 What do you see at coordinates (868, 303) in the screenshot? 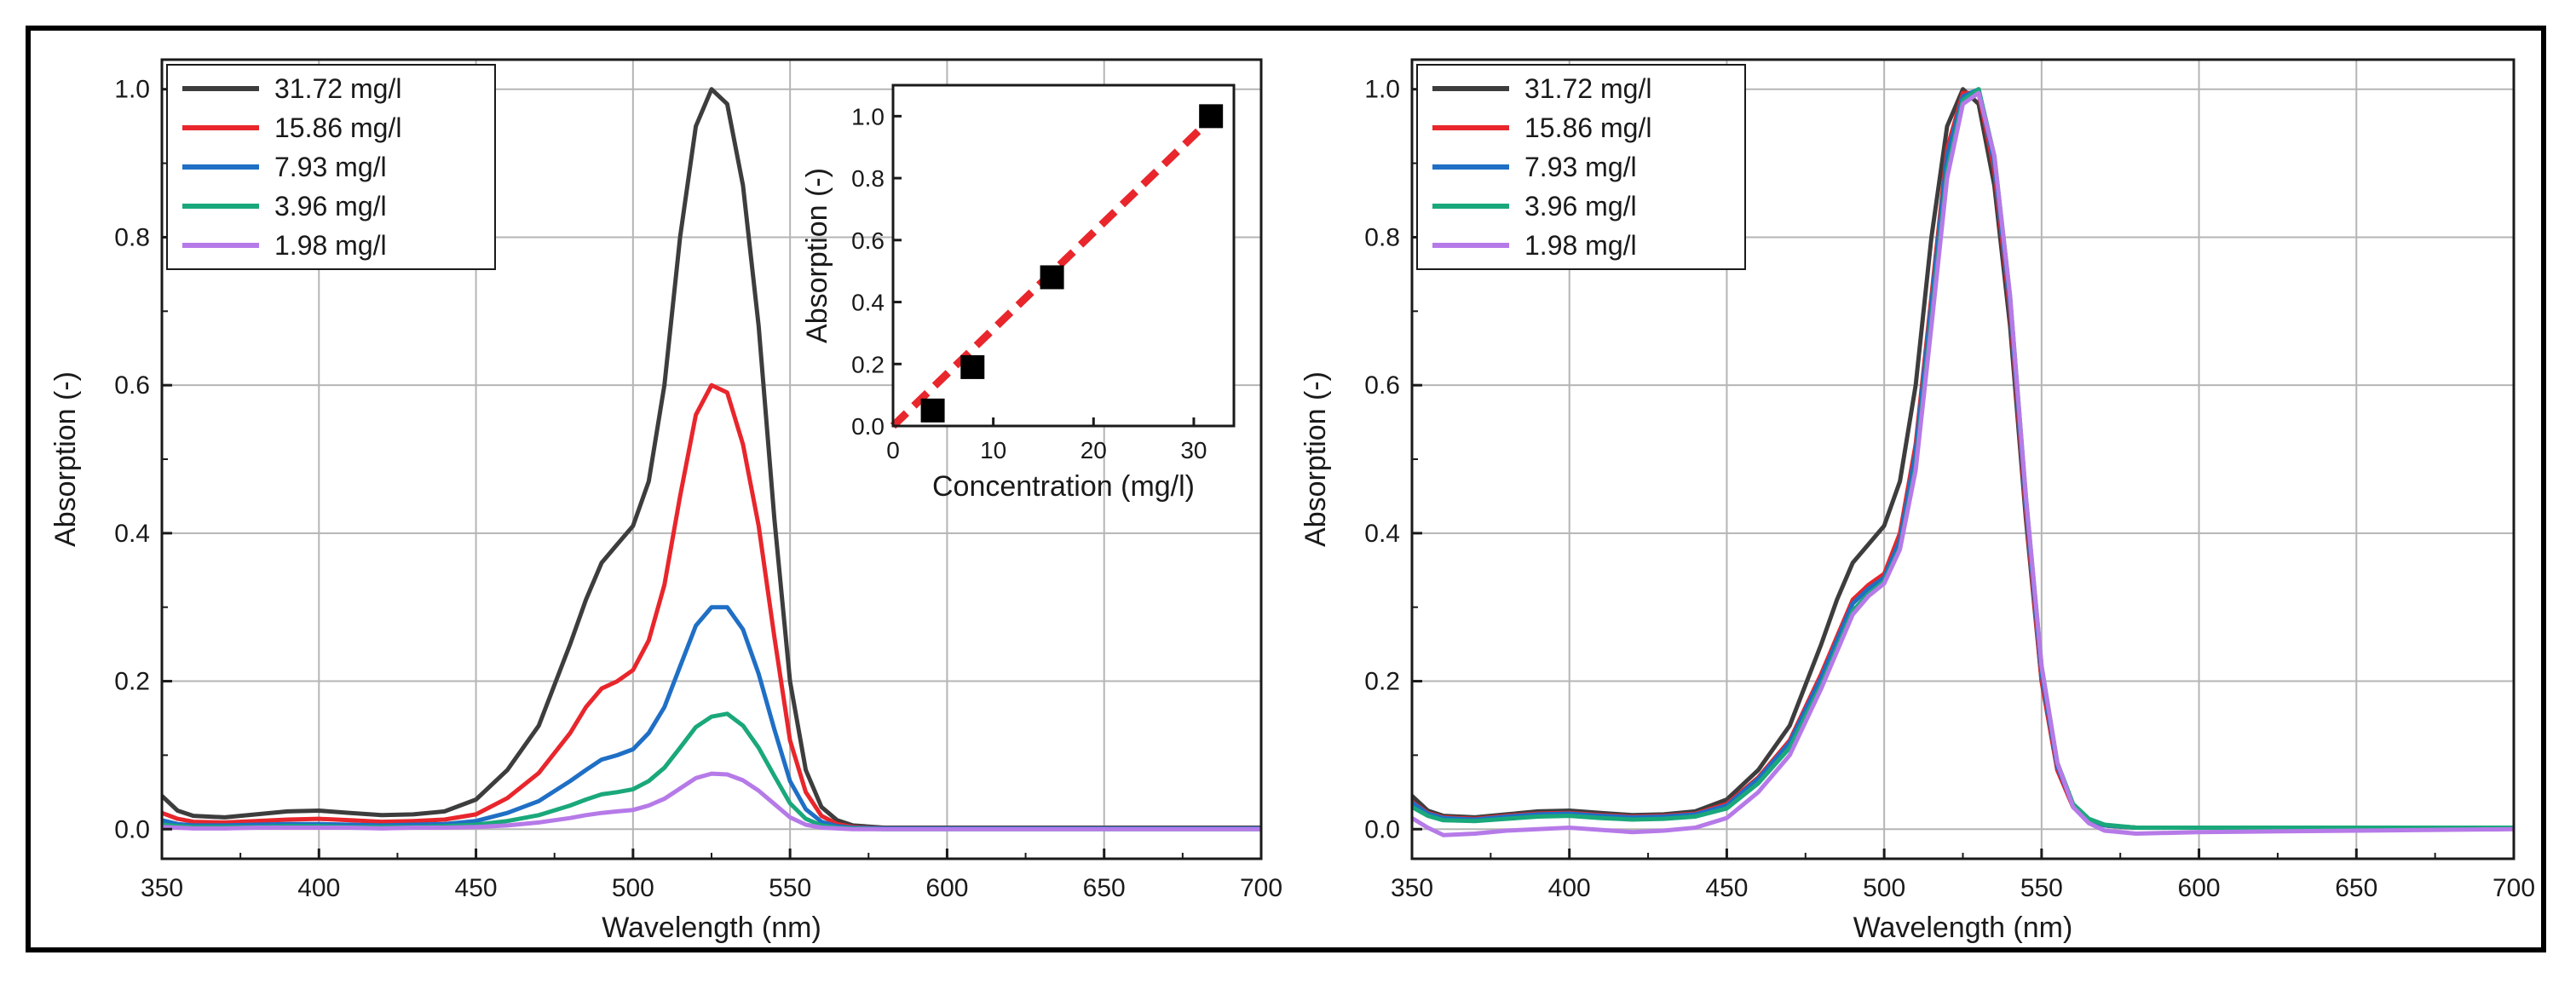
I see `inset-y-tick-label: 0.4` at bounding box center [868, 303].